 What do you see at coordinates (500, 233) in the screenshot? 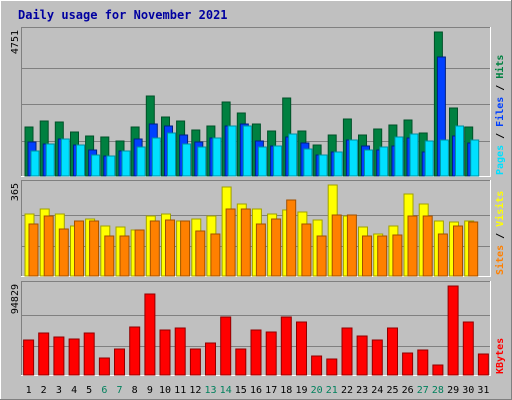
I see `series-legend: Sites / Visits` at bounding box center [500, 233].